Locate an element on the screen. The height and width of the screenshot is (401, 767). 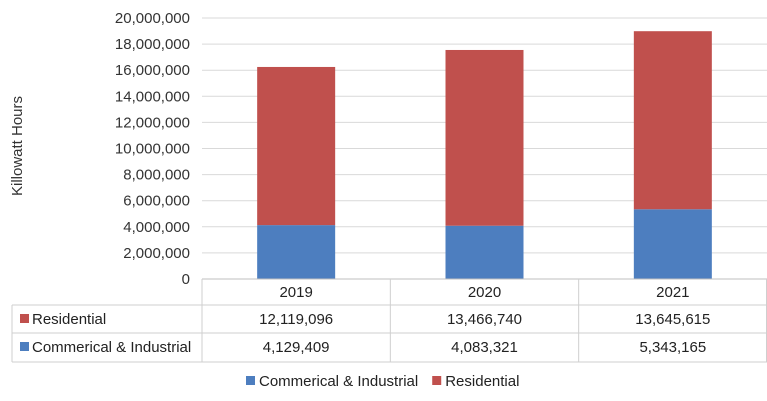
table-value: 4,129,409 is located at coordinates (296, 347).